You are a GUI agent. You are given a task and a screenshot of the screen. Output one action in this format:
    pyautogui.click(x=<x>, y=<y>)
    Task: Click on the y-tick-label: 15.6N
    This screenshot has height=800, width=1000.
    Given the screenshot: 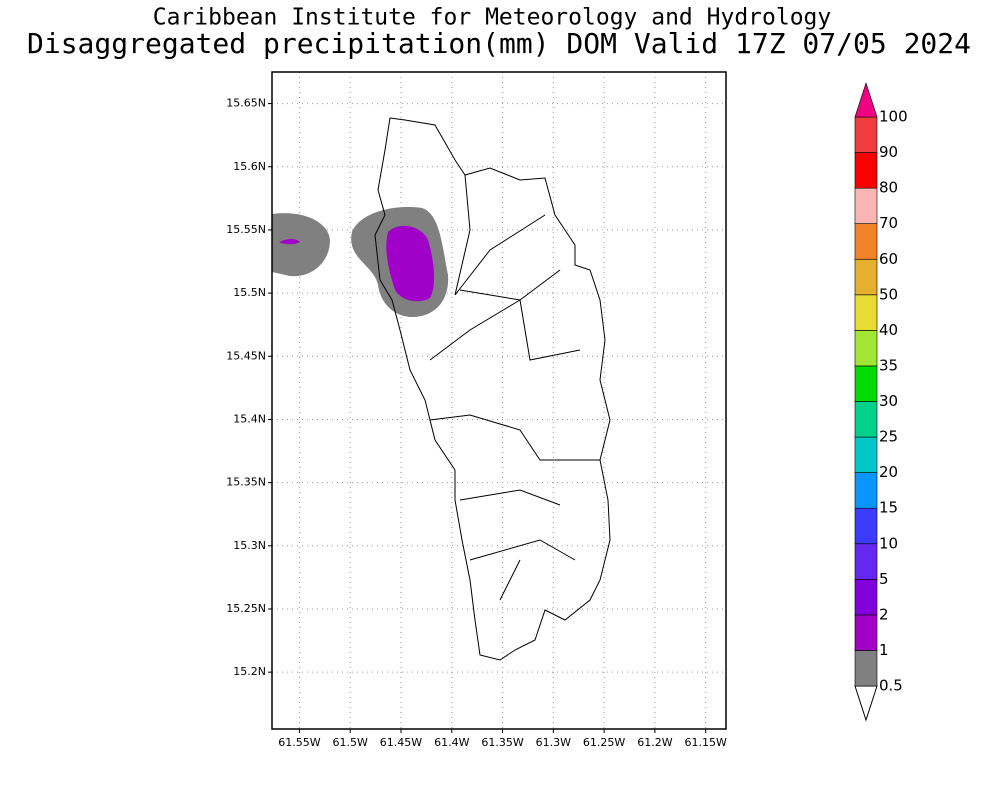 What is the action you would take?
    pyautogui.click(x=249, y=166)
    